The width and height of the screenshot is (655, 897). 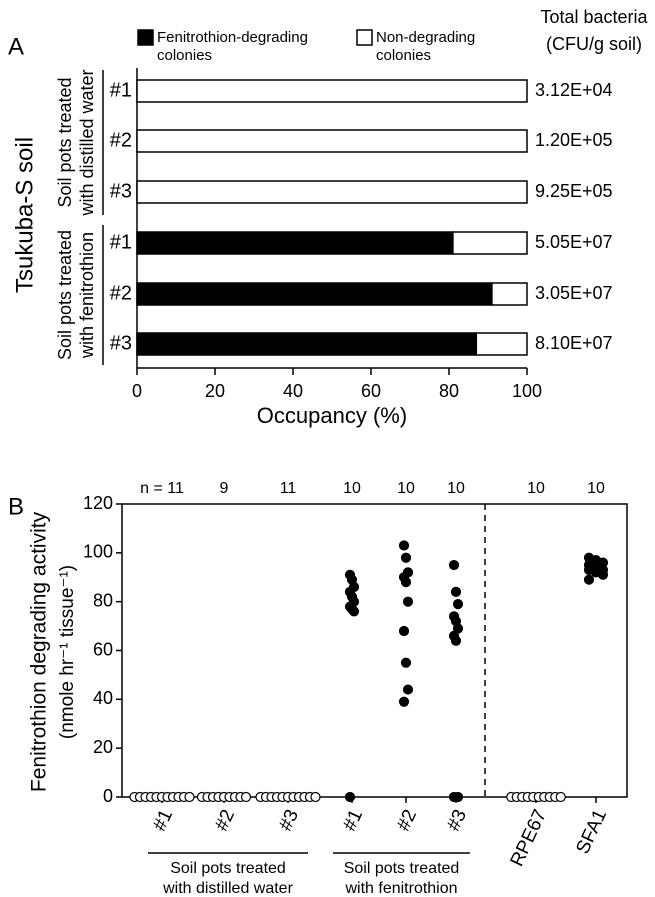 I want to click on total-label: 8.10E+07, so click(x=574, y=343).